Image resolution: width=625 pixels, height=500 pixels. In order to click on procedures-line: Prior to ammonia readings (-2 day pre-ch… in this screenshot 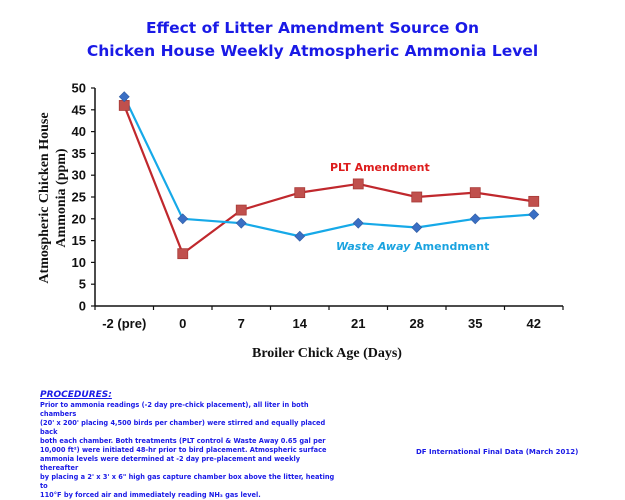, I will do `click(174, 409)`.